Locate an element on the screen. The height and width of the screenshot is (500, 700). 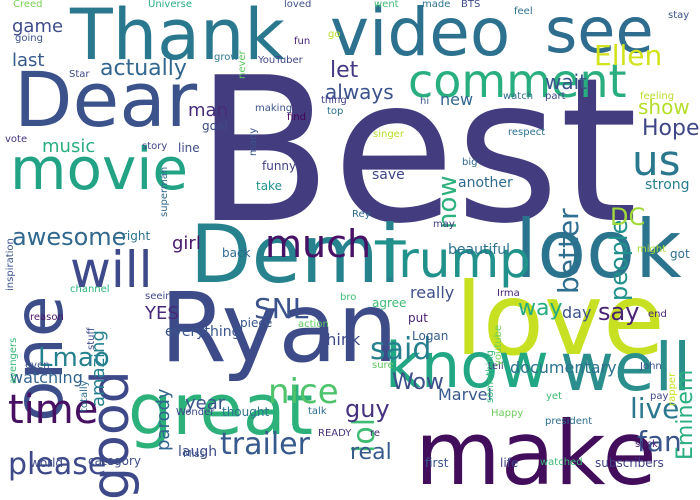
word-subscribers: subscribers is located at coordinates (629, 463).